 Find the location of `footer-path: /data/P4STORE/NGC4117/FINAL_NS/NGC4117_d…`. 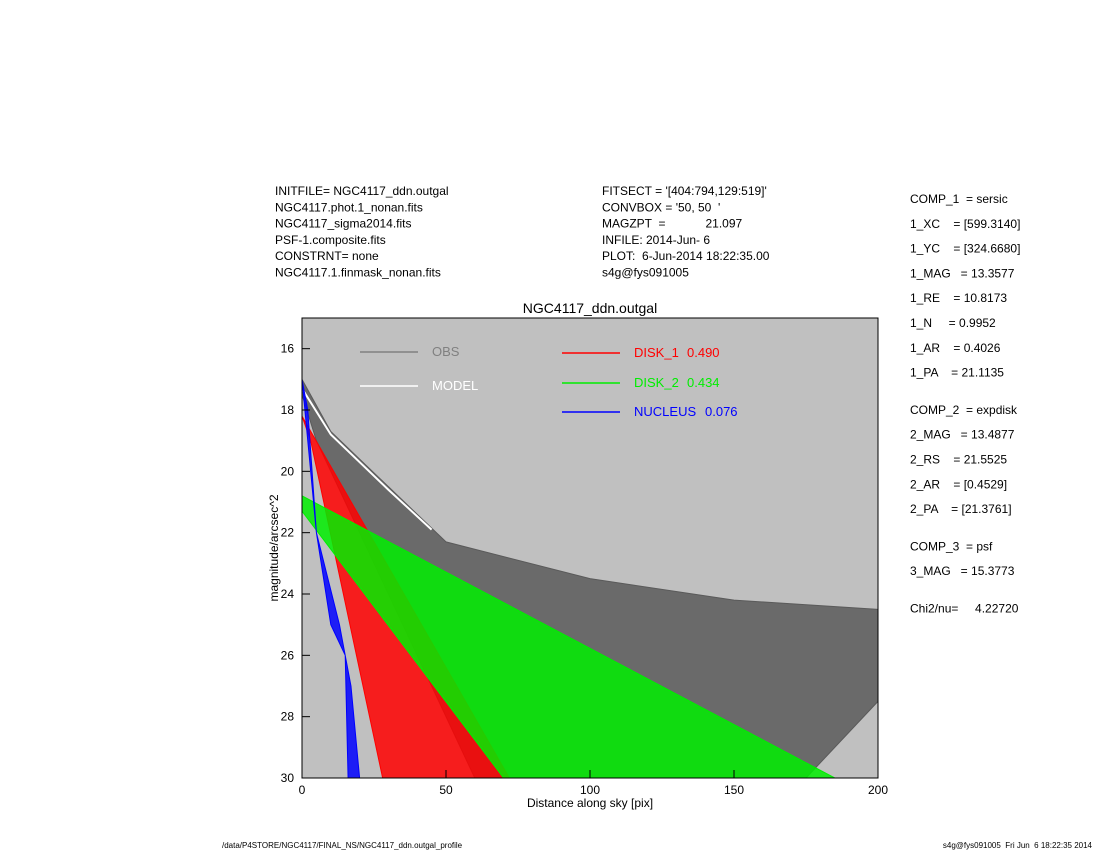

footer-path: /data/P4STORE/NGC4117/FINAL_NS/NGC4117_d… is located at coordinates (342, 845).